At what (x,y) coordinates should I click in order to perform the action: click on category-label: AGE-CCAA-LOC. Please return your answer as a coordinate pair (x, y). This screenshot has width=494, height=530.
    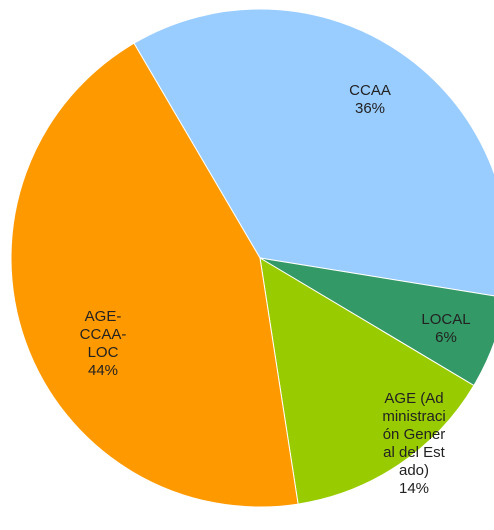
    Looking at the image, I should click on (103, 334).